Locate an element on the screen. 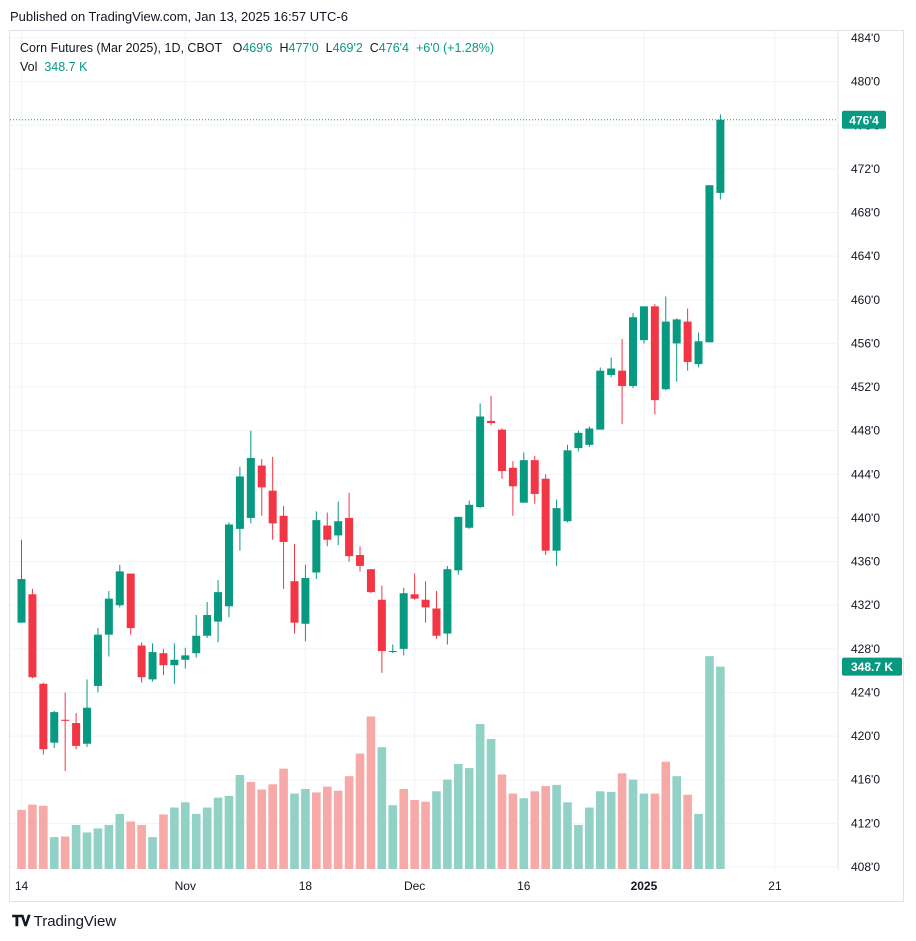 This screenshot has width=916, height=941. x-tick-label: 21 is located at coordinates (775, 886).